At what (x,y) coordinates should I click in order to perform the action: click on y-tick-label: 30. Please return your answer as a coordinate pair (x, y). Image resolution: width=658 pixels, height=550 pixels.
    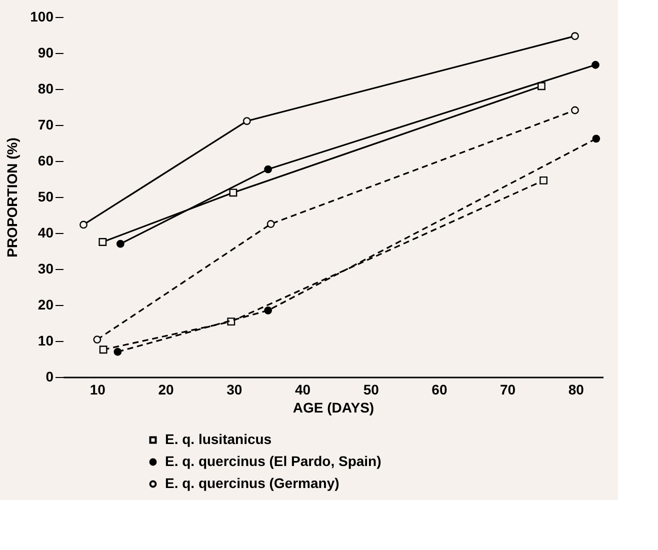
    Looking at the image, I should click on (46, 268).